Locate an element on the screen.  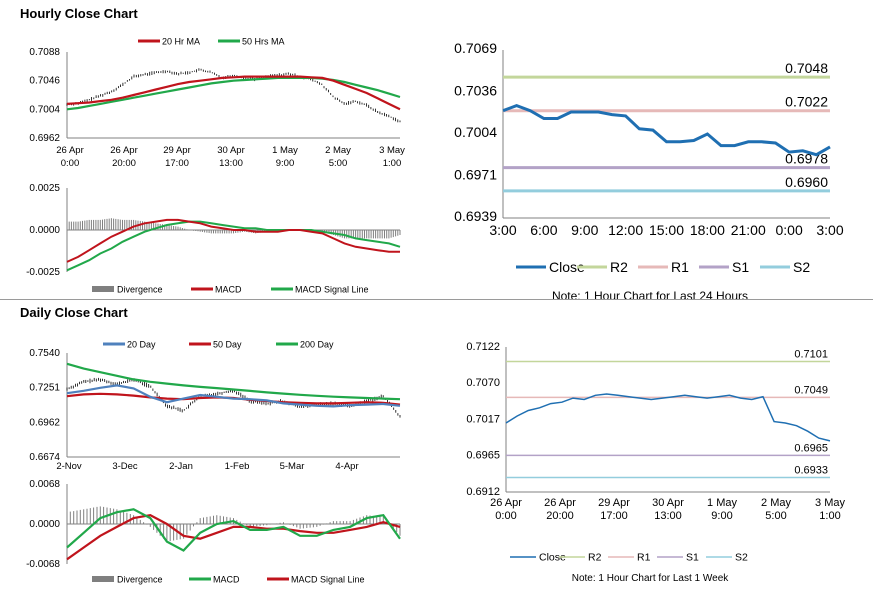
daily-price-y-tick-label: 0.6674 is located at coordinates (44, 457).